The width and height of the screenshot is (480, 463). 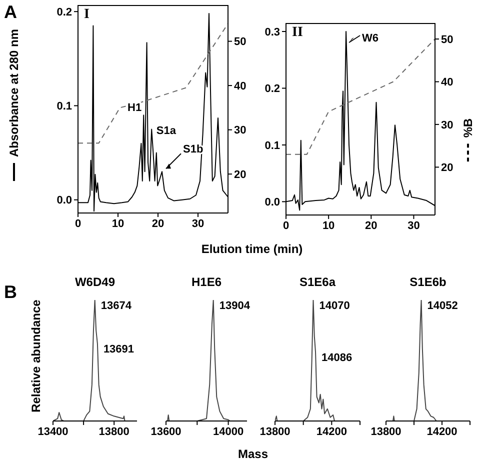 I want to click on annotation: 13674, so click(x=116, y=306).